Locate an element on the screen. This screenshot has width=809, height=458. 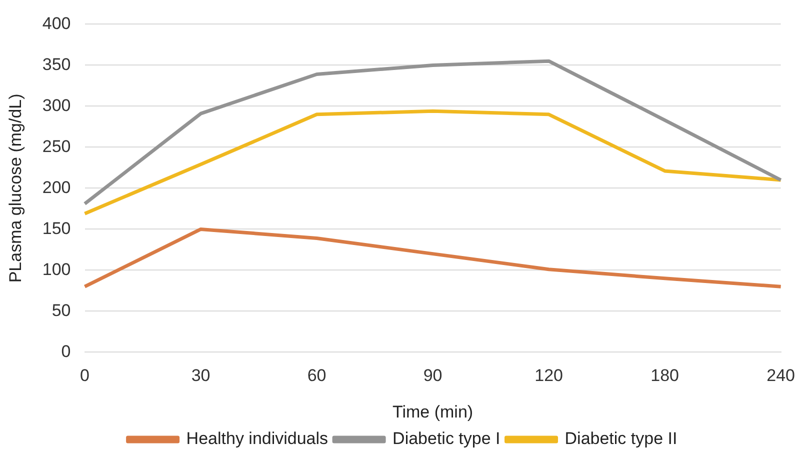
x-tick-label: 240 is located at coordinates (781, 376).